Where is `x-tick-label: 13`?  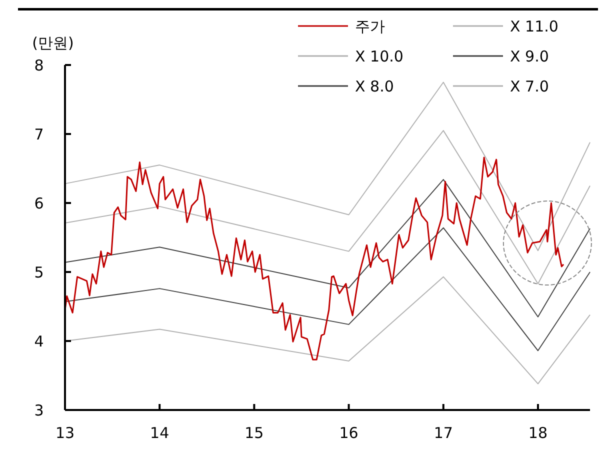
x-tick-label: 13 is located at coordinates (65, 433).